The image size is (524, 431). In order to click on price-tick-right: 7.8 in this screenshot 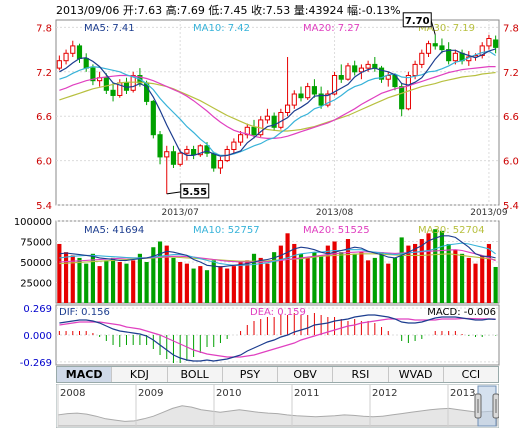, I will do `click(511, 28)`.